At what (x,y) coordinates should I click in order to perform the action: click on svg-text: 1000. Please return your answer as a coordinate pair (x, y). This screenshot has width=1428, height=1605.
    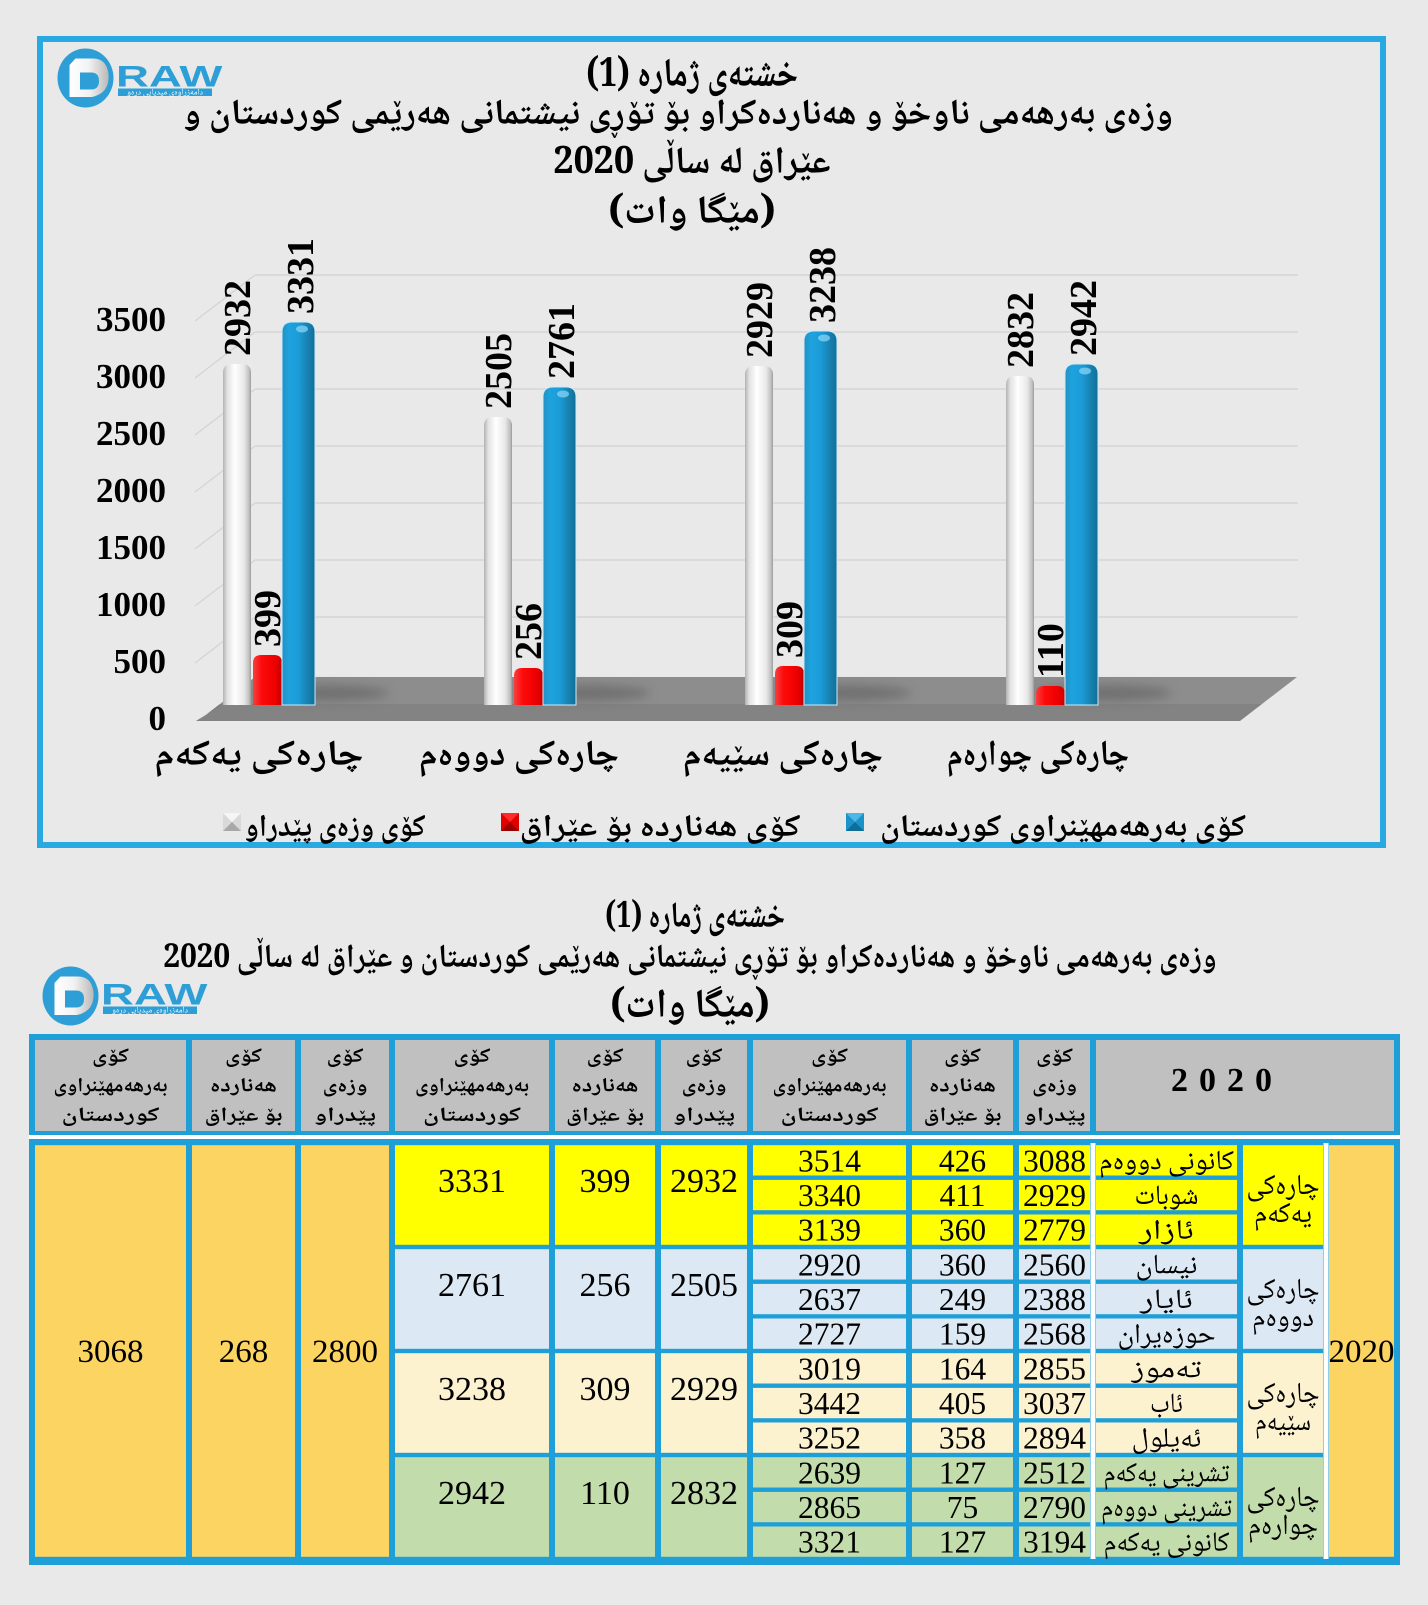
    Looking at the image, I should click on (131, 604).